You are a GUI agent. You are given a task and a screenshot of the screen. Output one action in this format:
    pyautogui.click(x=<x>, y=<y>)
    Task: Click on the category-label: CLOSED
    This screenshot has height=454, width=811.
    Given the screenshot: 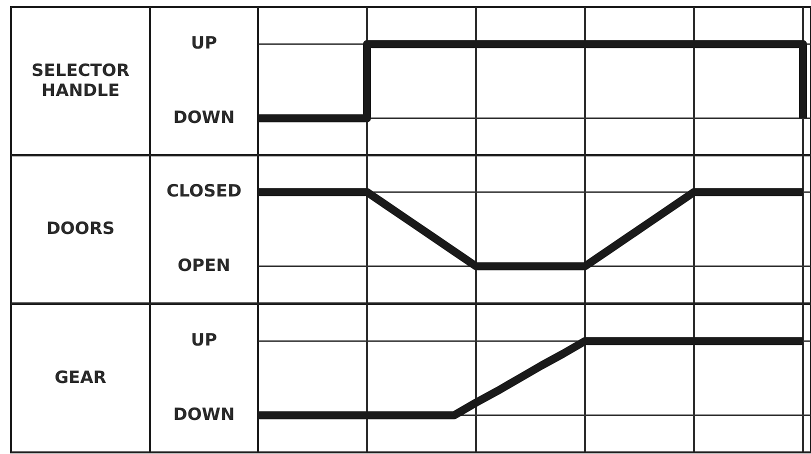 What is the action you would take?
    pyautogui.click(x=204, y=192)
    